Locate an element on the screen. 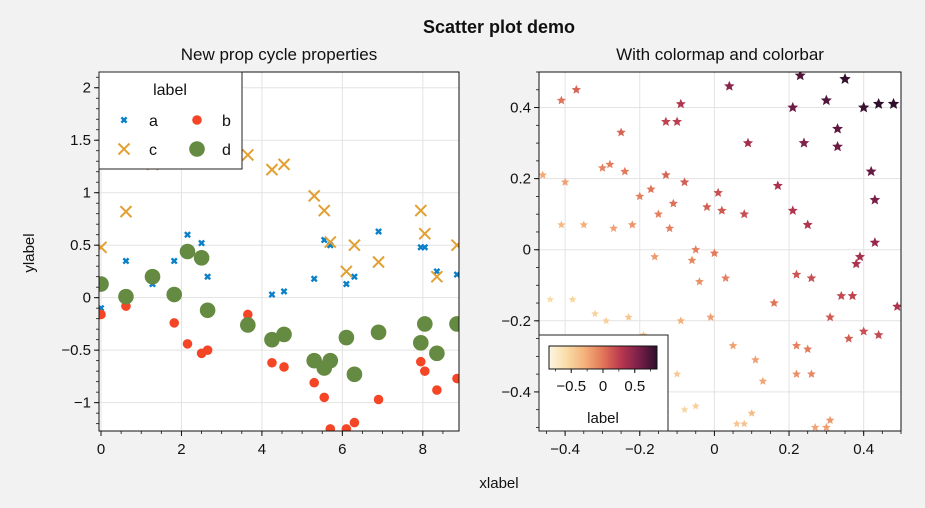 This screenshot has height=508, width=925. left-y-tick-label: −0.5 is located at coordinates (76, 350).